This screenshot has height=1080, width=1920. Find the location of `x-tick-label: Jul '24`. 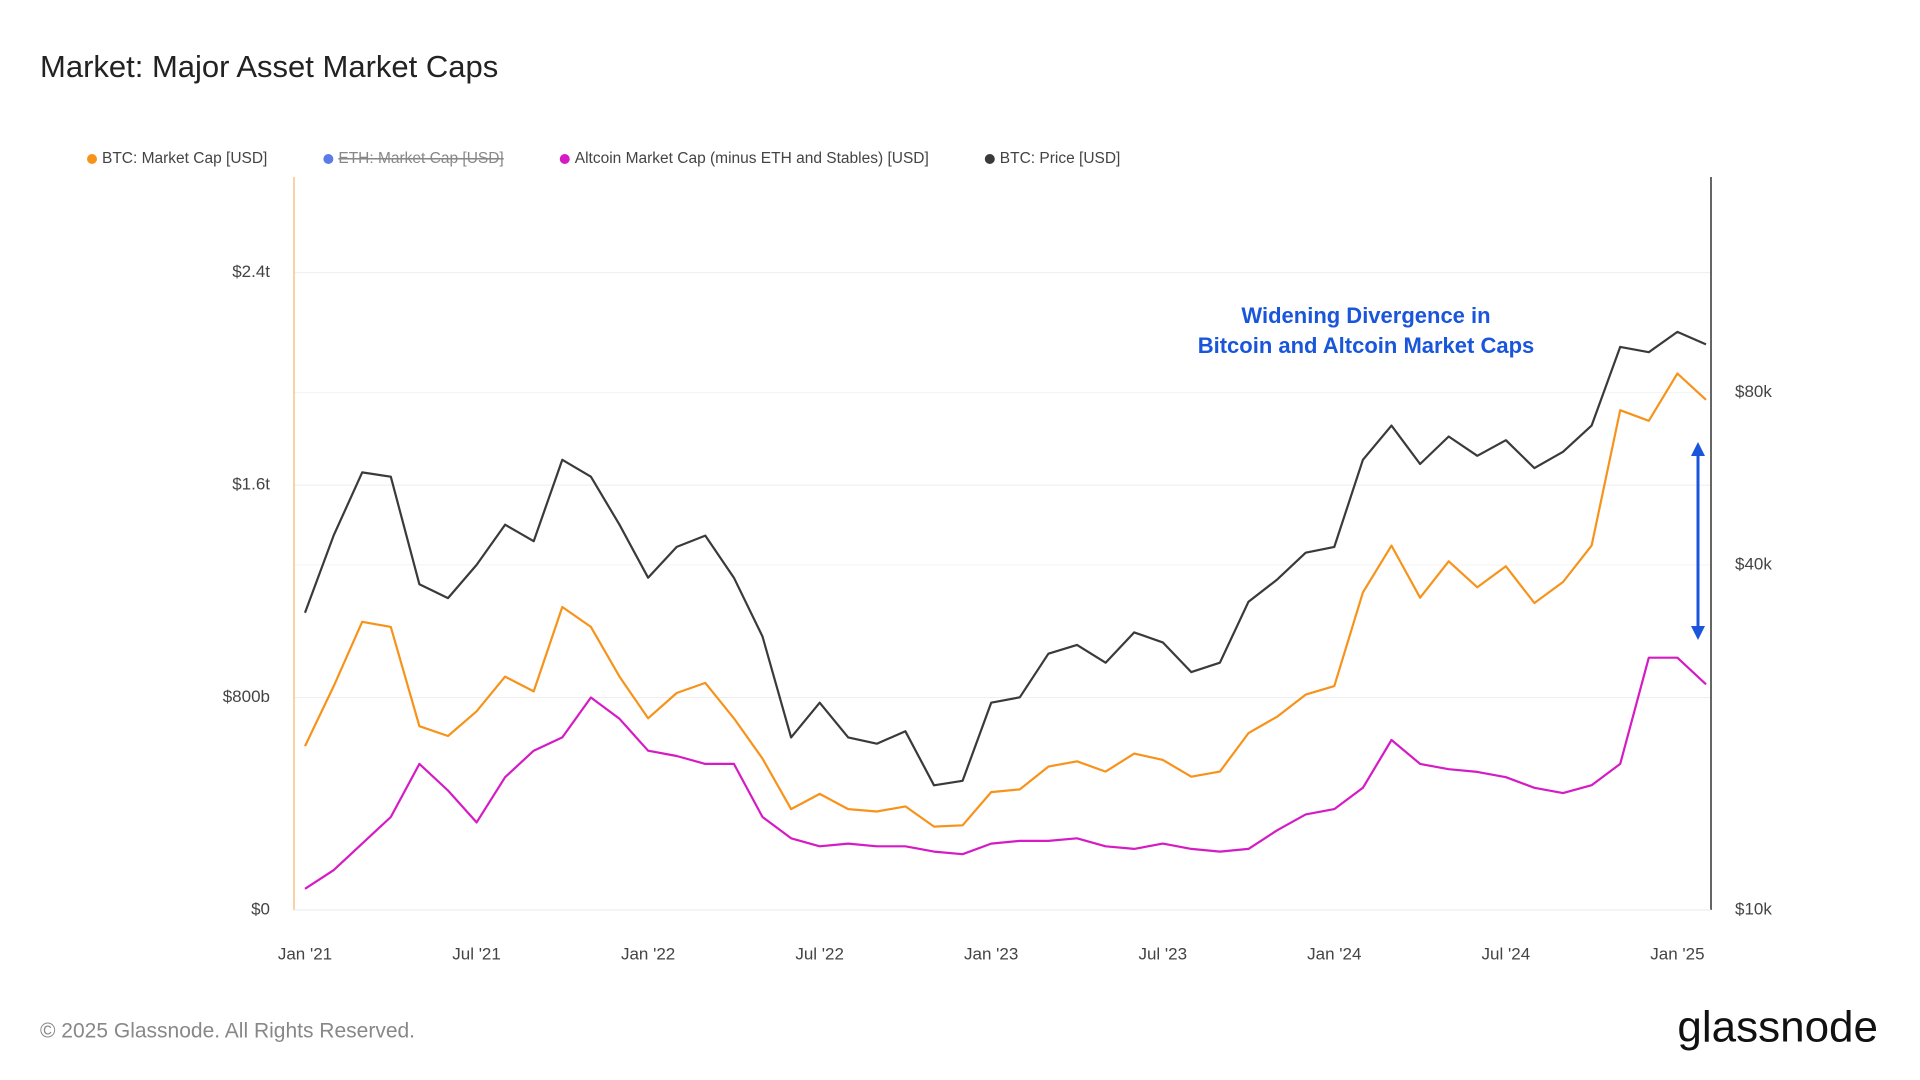

x-tick-label: Jul '24 is located at coordinates (1506, 953).